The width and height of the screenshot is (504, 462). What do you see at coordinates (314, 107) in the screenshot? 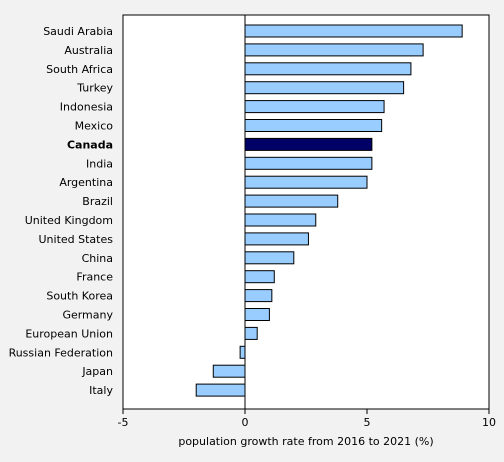
I see `bar-indonesia` at bounding box center [314, 107].